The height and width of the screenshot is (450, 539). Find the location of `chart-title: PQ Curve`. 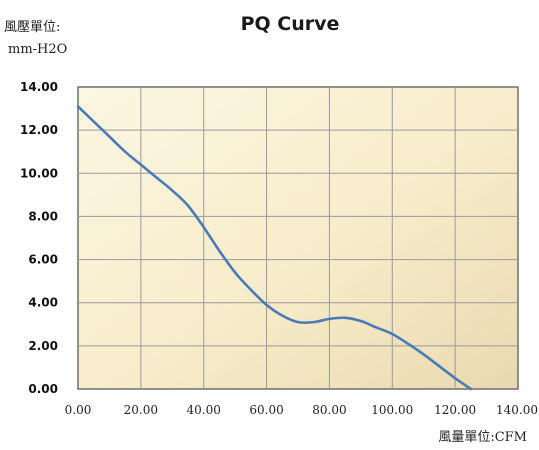

chart-title: PQ Curve is located at coordinates (290, 24).